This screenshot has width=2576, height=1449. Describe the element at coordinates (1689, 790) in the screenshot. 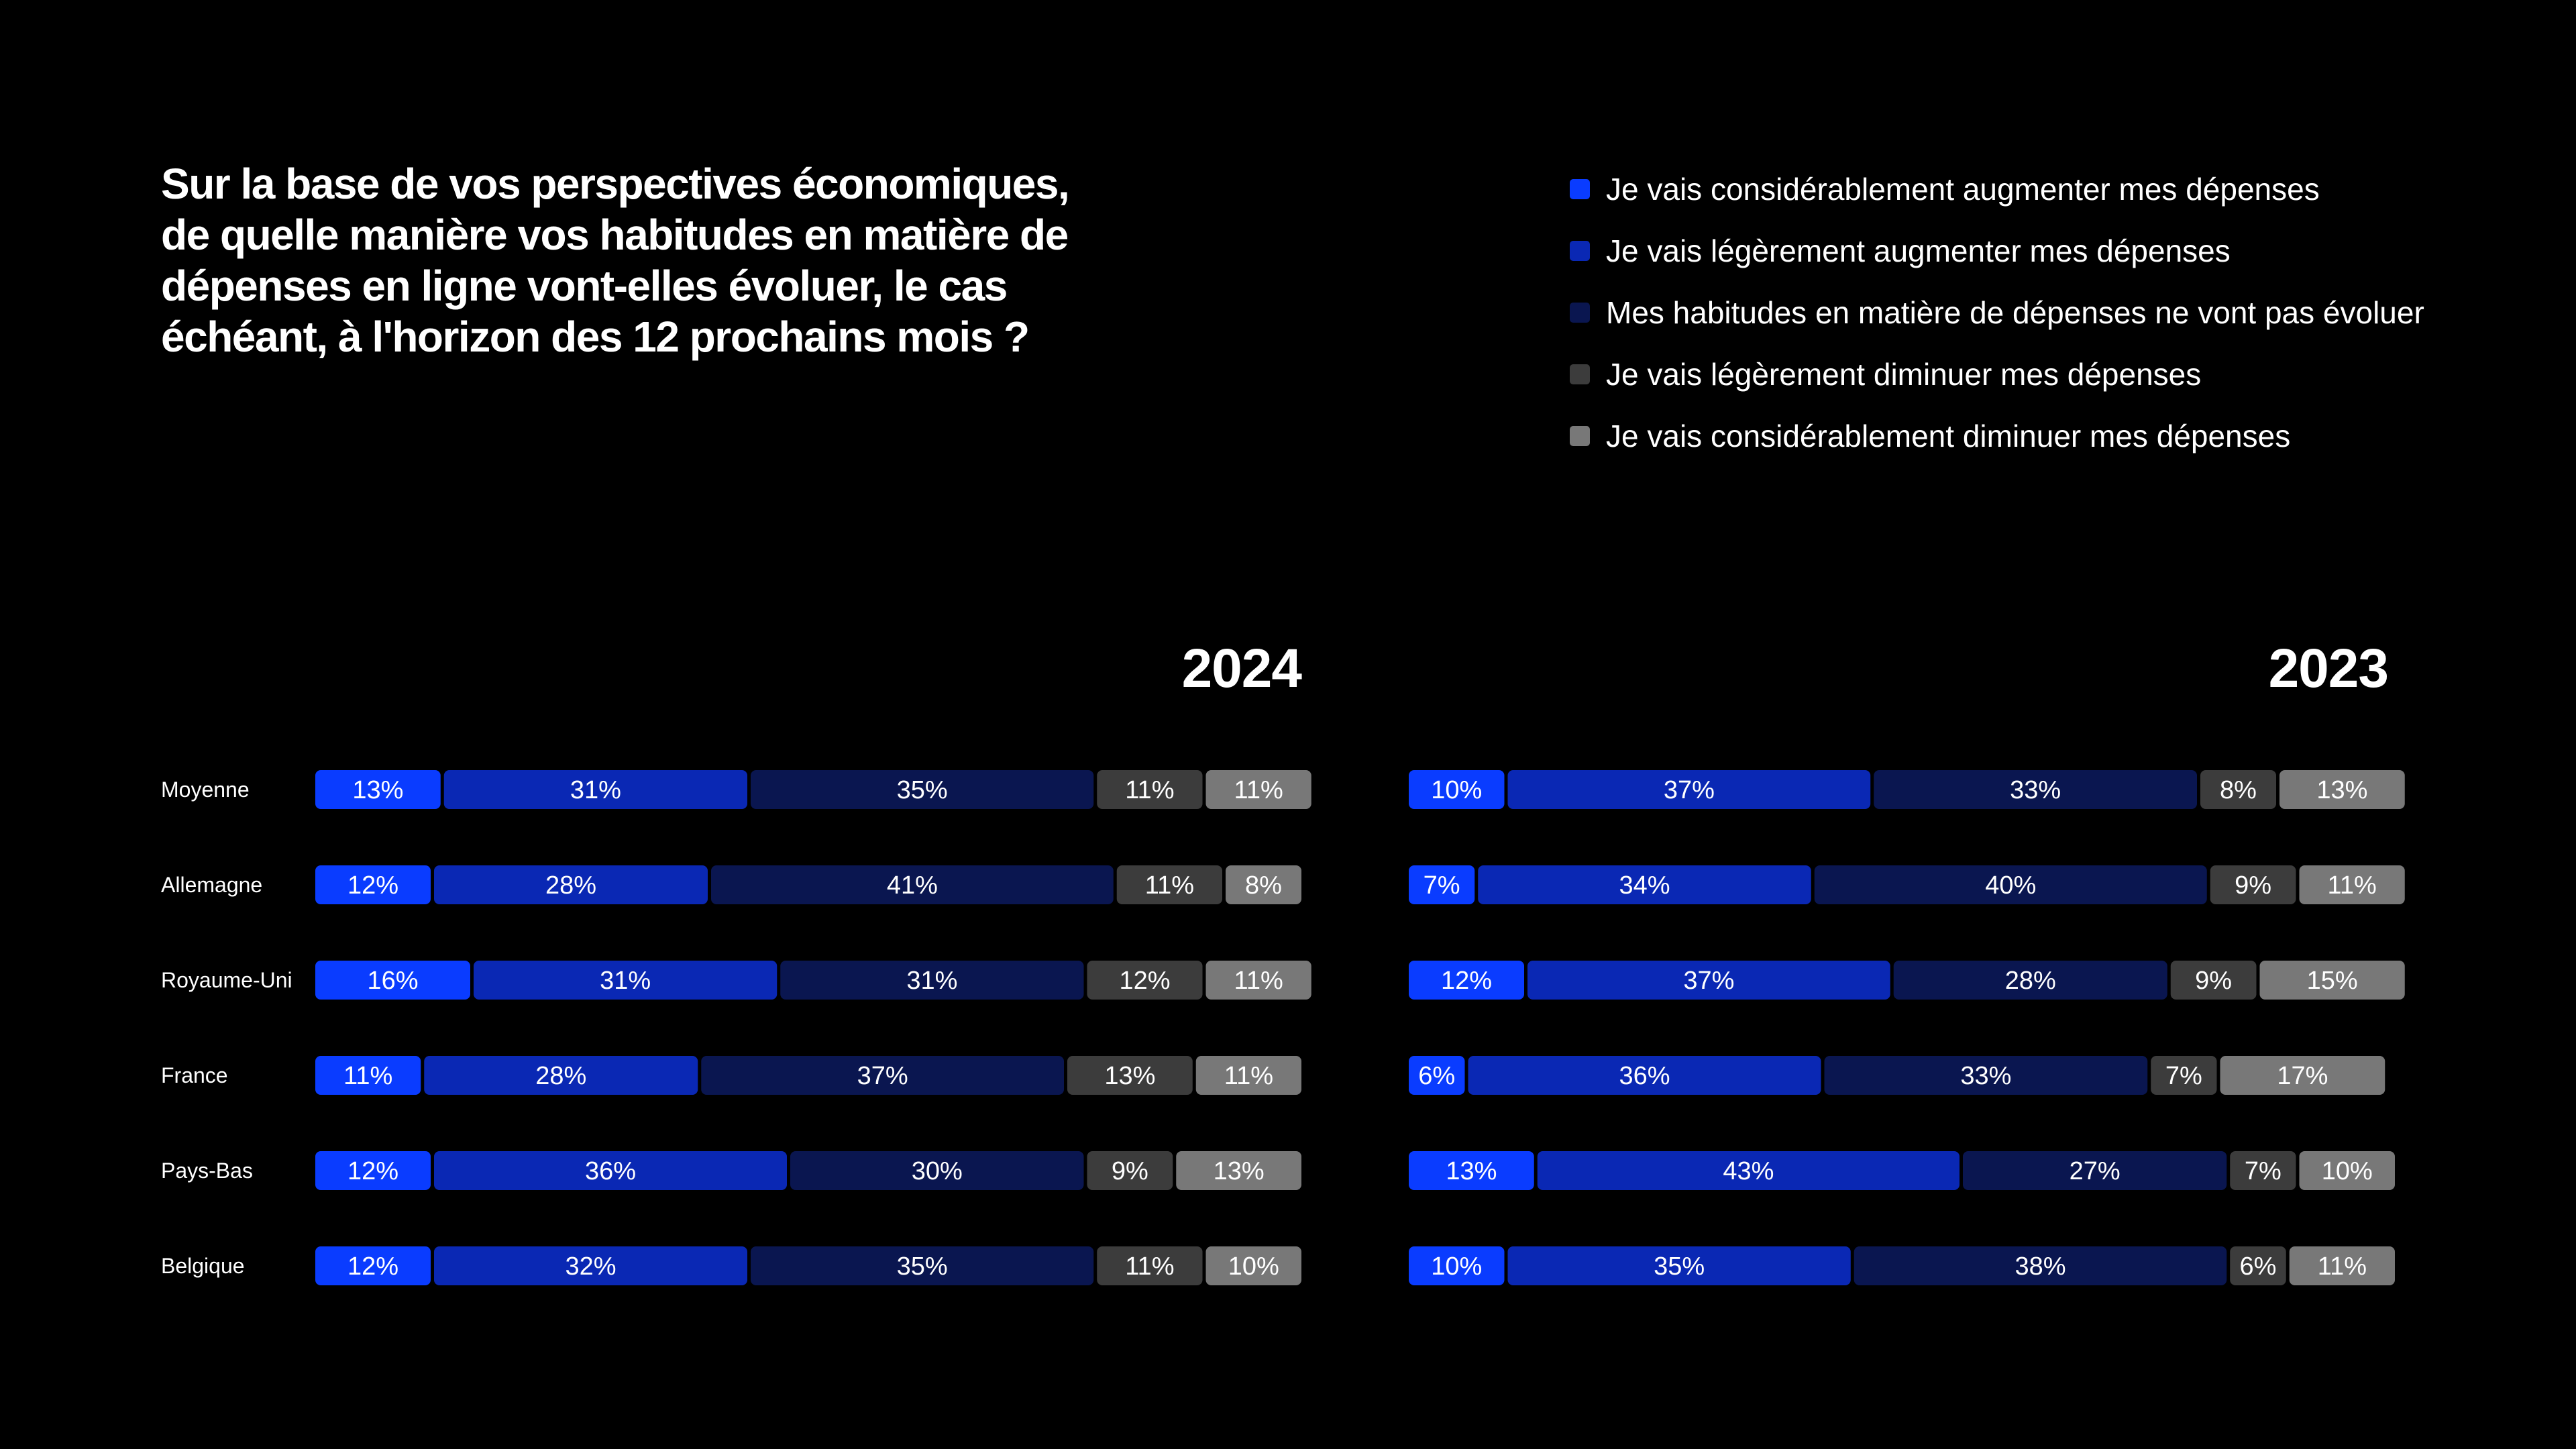

I see `bar-value-label: 37%` at that location.